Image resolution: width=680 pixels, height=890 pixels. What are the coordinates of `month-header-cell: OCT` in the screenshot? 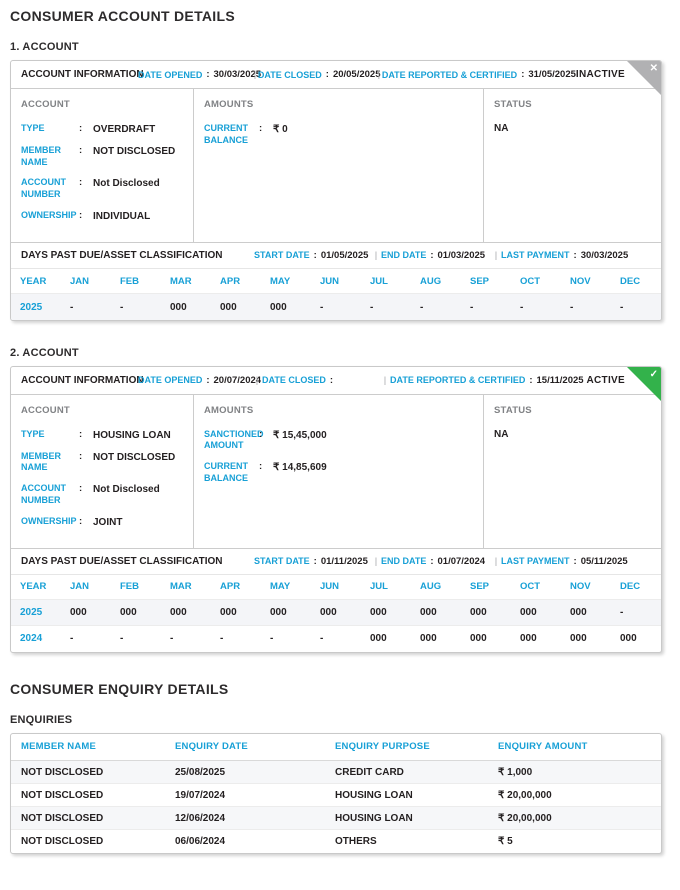 It's located at (530, 587).